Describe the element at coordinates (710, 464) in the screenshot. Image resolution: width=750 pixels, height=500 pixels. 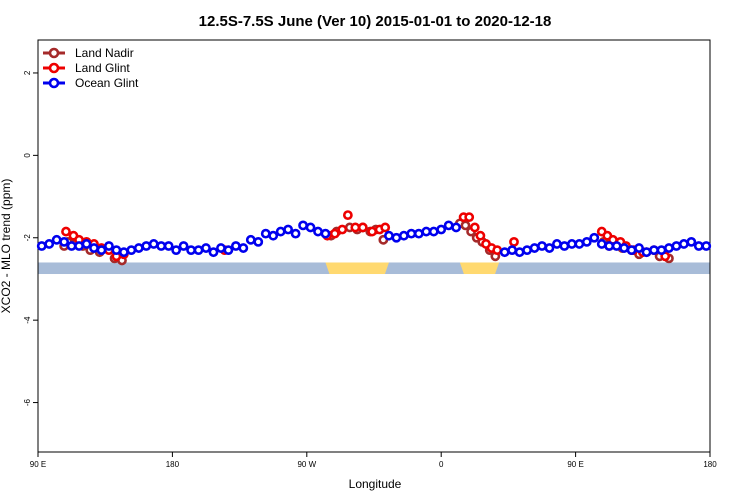
I see `x-tick-label: 180` at that location.